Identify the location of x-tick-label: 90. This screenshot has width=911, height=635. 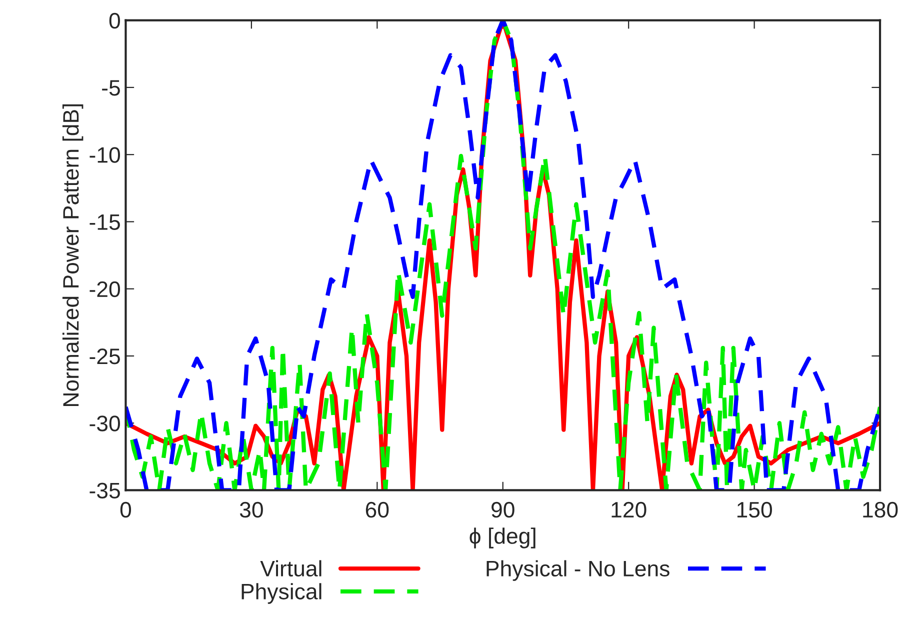
(503, 510).